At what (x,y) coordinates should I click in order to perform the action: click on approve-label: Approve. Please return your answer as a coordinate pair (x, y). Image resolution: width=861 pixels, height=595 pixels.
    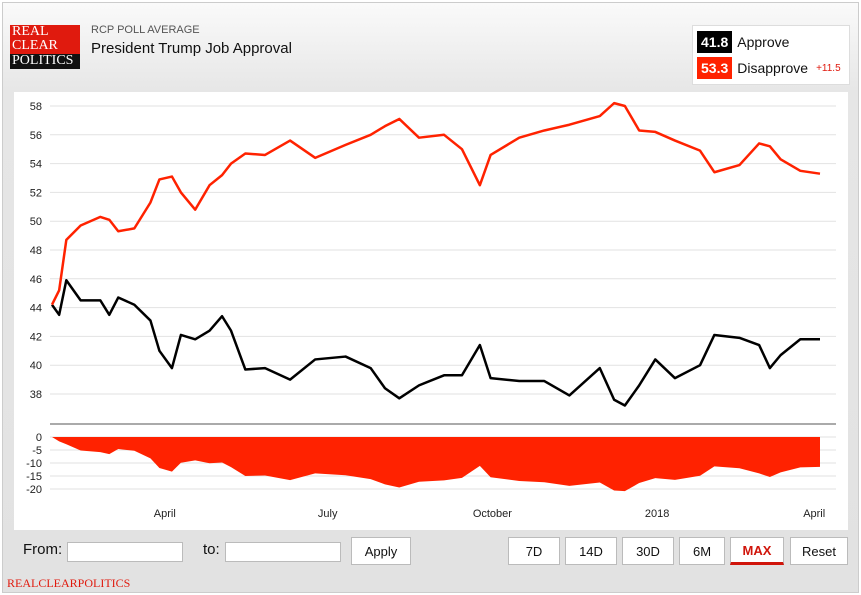
    Looking at the image, I should click on (763, 42).